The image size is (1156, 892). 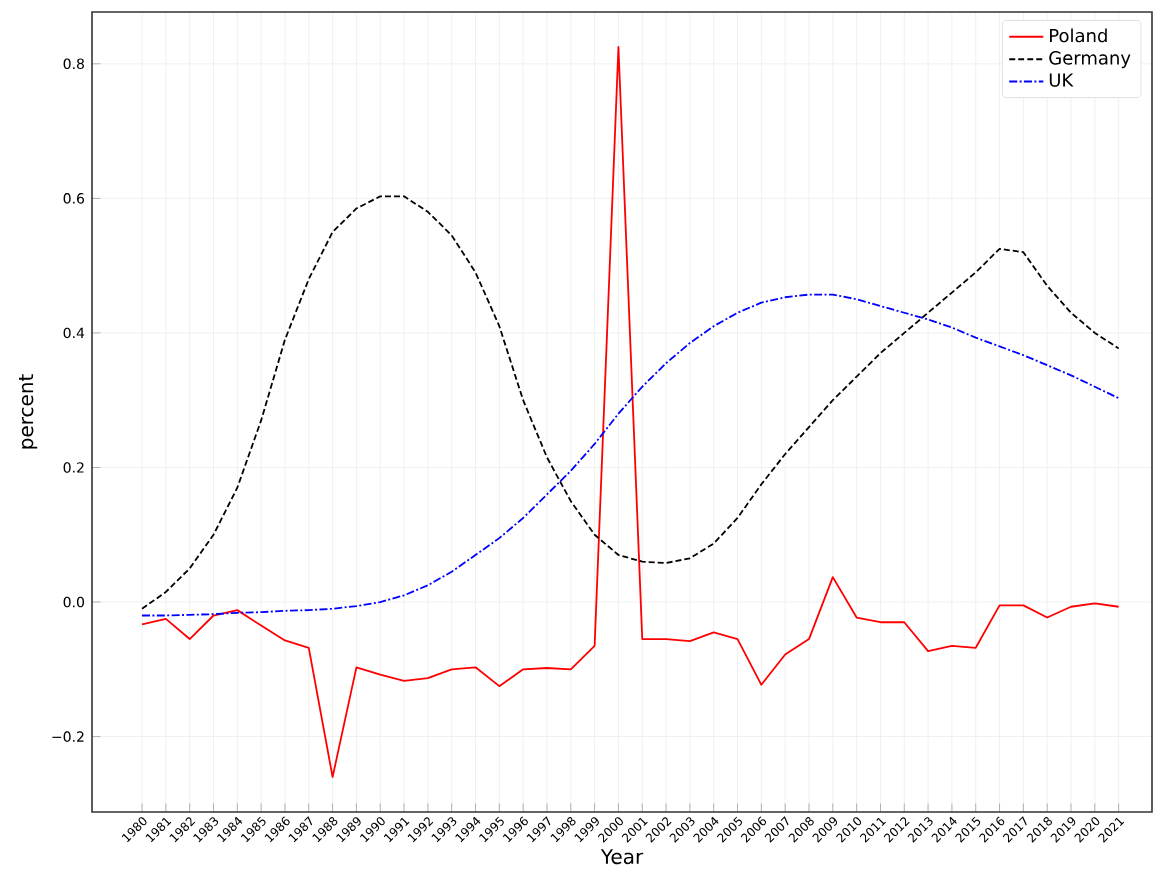 I want to click on legend-label: Poland, so click(x=1078, y=35).